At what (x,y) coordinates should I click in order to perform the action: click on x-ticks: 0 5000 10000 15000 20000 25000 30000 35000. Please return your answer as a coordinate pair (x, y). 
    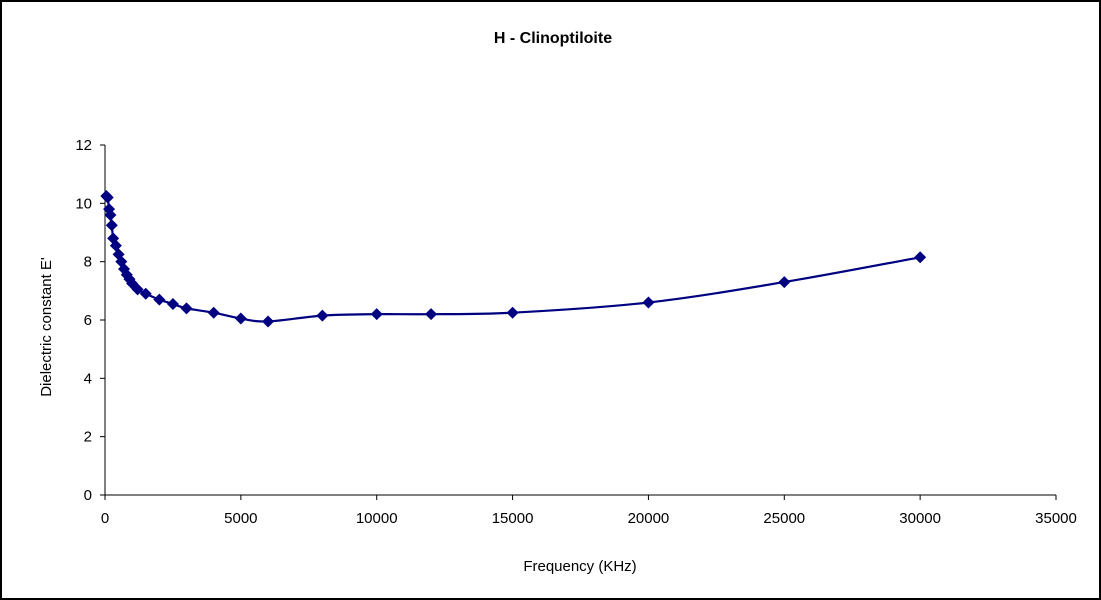
    Looking at the image, I should click on (589, 511).